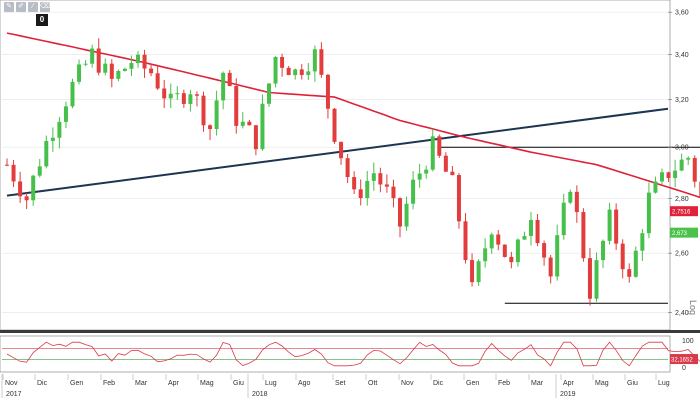  Describe the element at coordinates (14, 394) in the screenshot. I see `x-year-label: 2017` at that location.